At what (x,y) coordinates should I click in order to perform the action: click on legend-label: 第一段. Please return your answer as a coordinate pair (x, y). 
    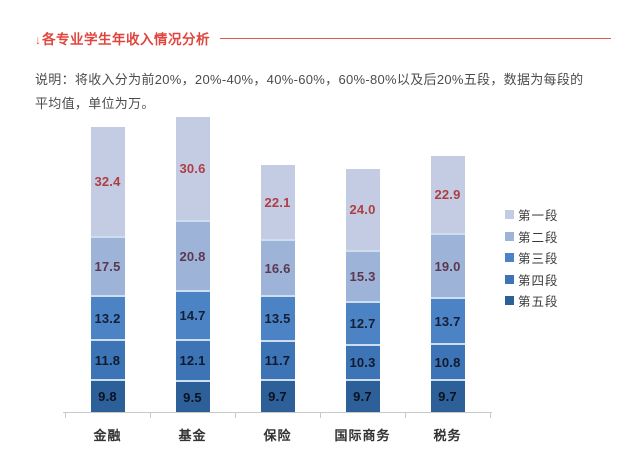
    Looking at the image, I should click on (538, 216).